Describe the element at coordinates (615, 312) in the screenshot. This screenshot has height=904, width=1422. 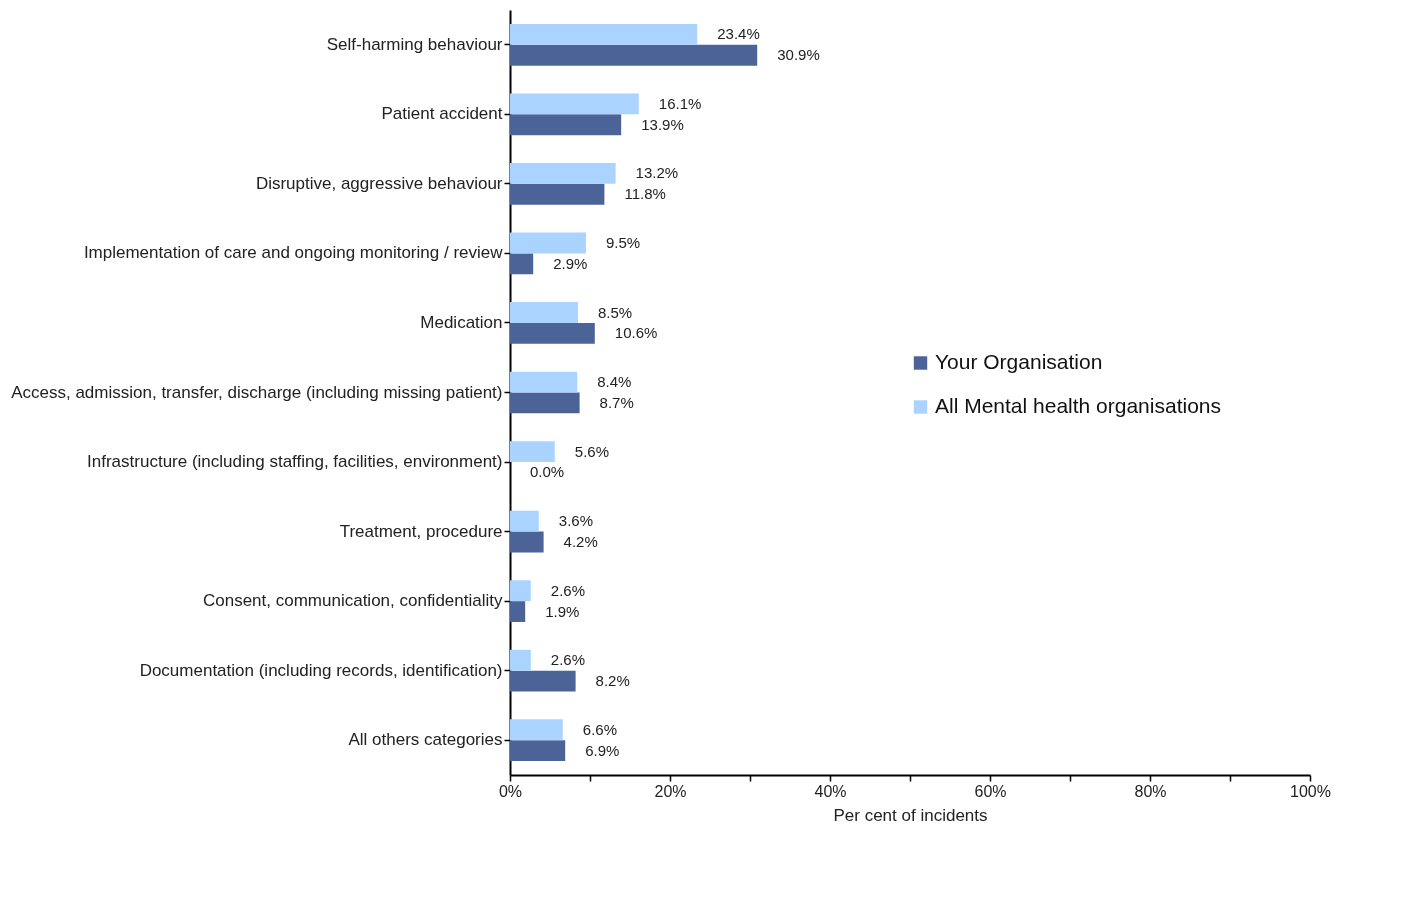
I see `data-label: 8.5%` at that location.